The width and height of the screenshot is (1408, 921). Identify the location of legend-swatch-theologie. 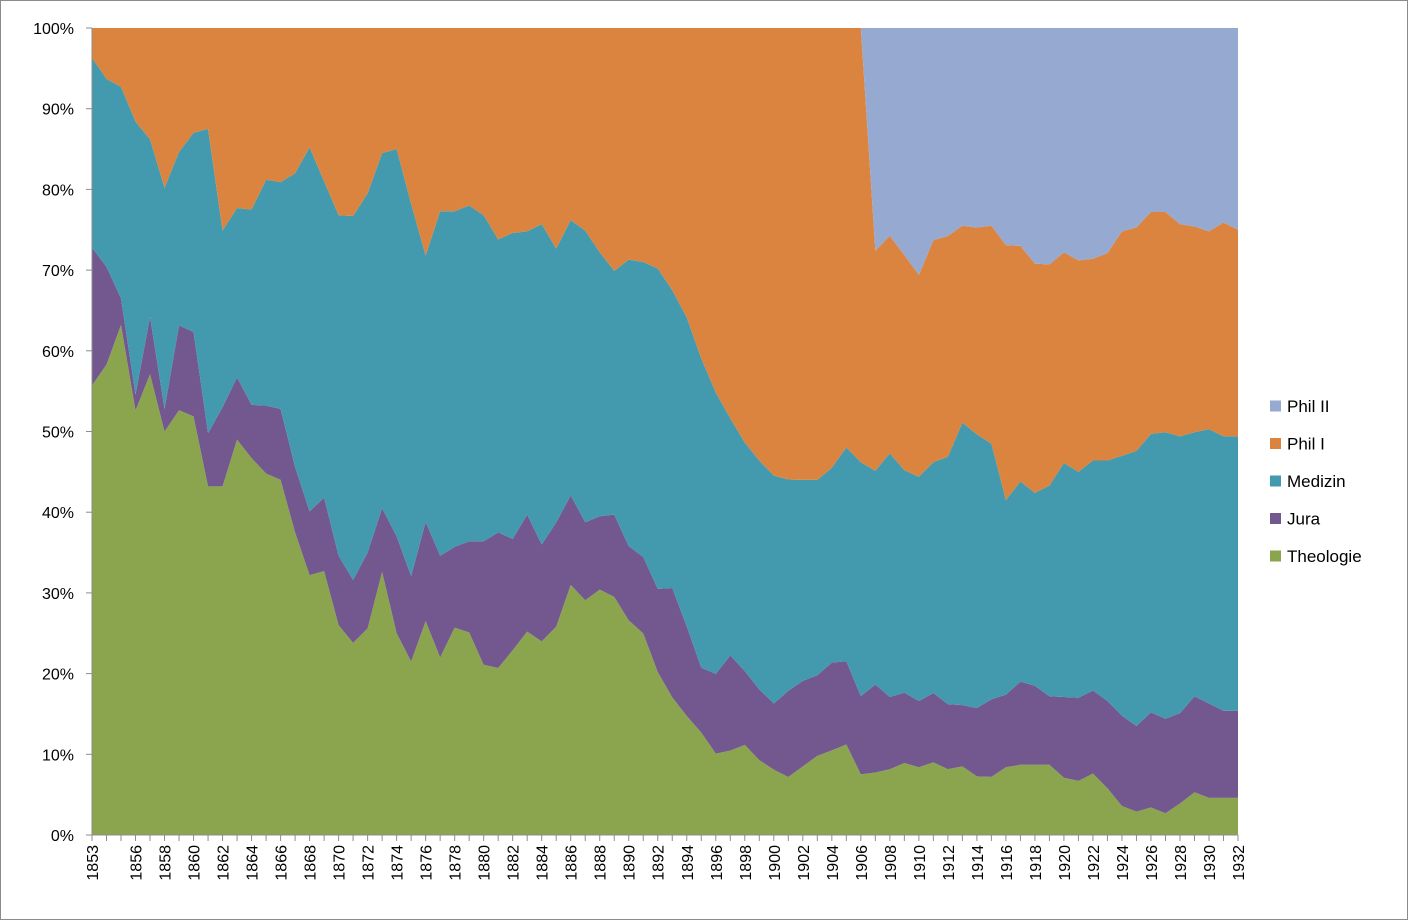
(1275, 556).